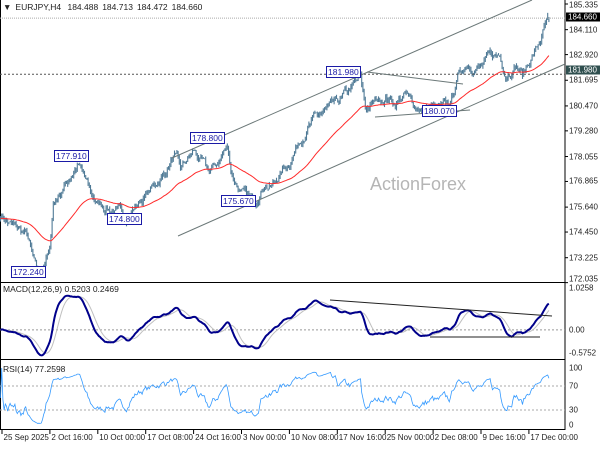 Image resolution: width=600 pixels, height=450 pixels. Describe the element at coordinates (314, 437) in the screenshot. I see `time-tick-label: 10 Nov 08:00` at that location.